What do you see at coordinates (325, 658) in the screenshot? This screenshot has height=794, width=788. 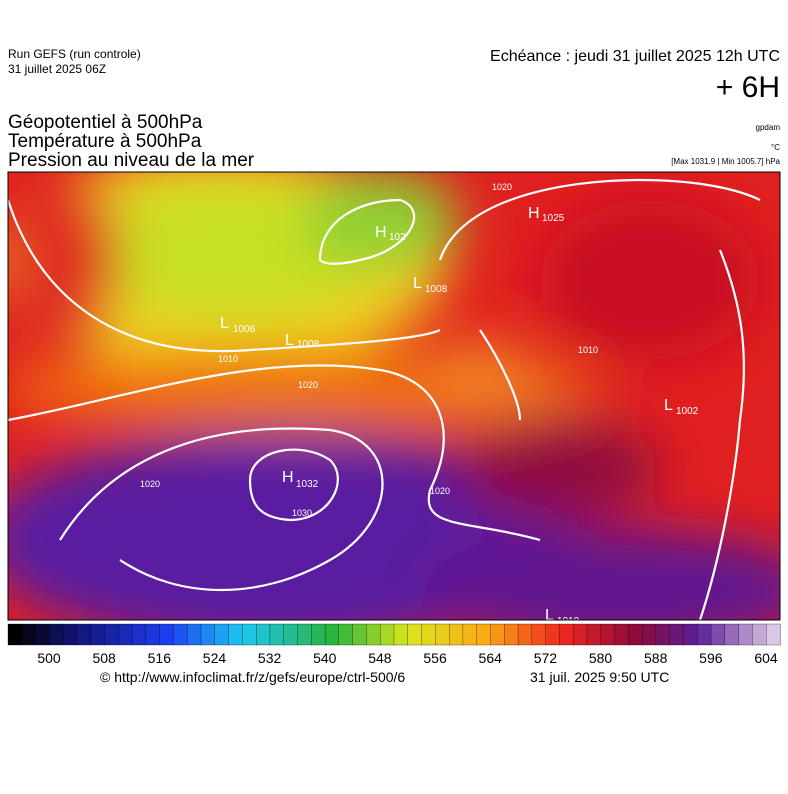 I see `colorbar-tick-label: 540` at bounding box center [325, 658].